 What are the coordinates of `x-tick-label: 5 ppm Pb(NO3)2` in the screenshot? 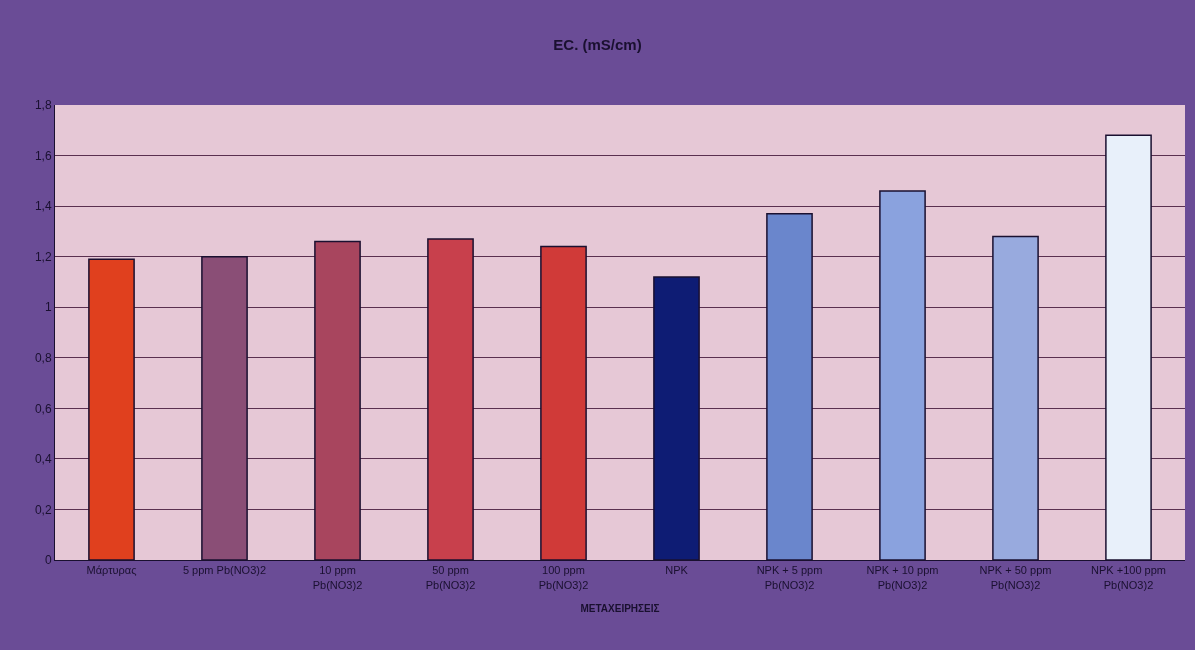 It's located at (224, 570).